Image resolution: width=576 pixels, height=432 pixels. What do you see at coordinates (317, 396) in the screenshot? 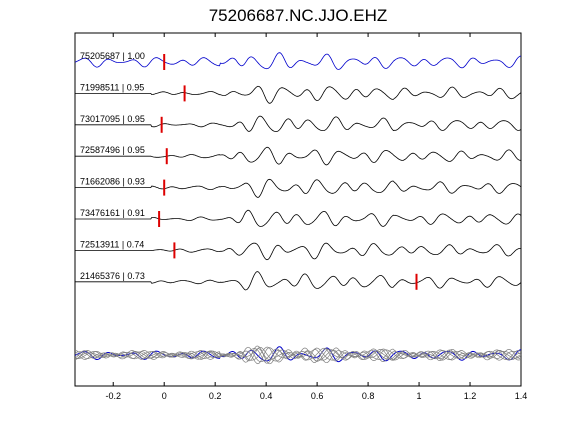
I see `x-tick-label: 0.6` at bounding box center [317, 396].